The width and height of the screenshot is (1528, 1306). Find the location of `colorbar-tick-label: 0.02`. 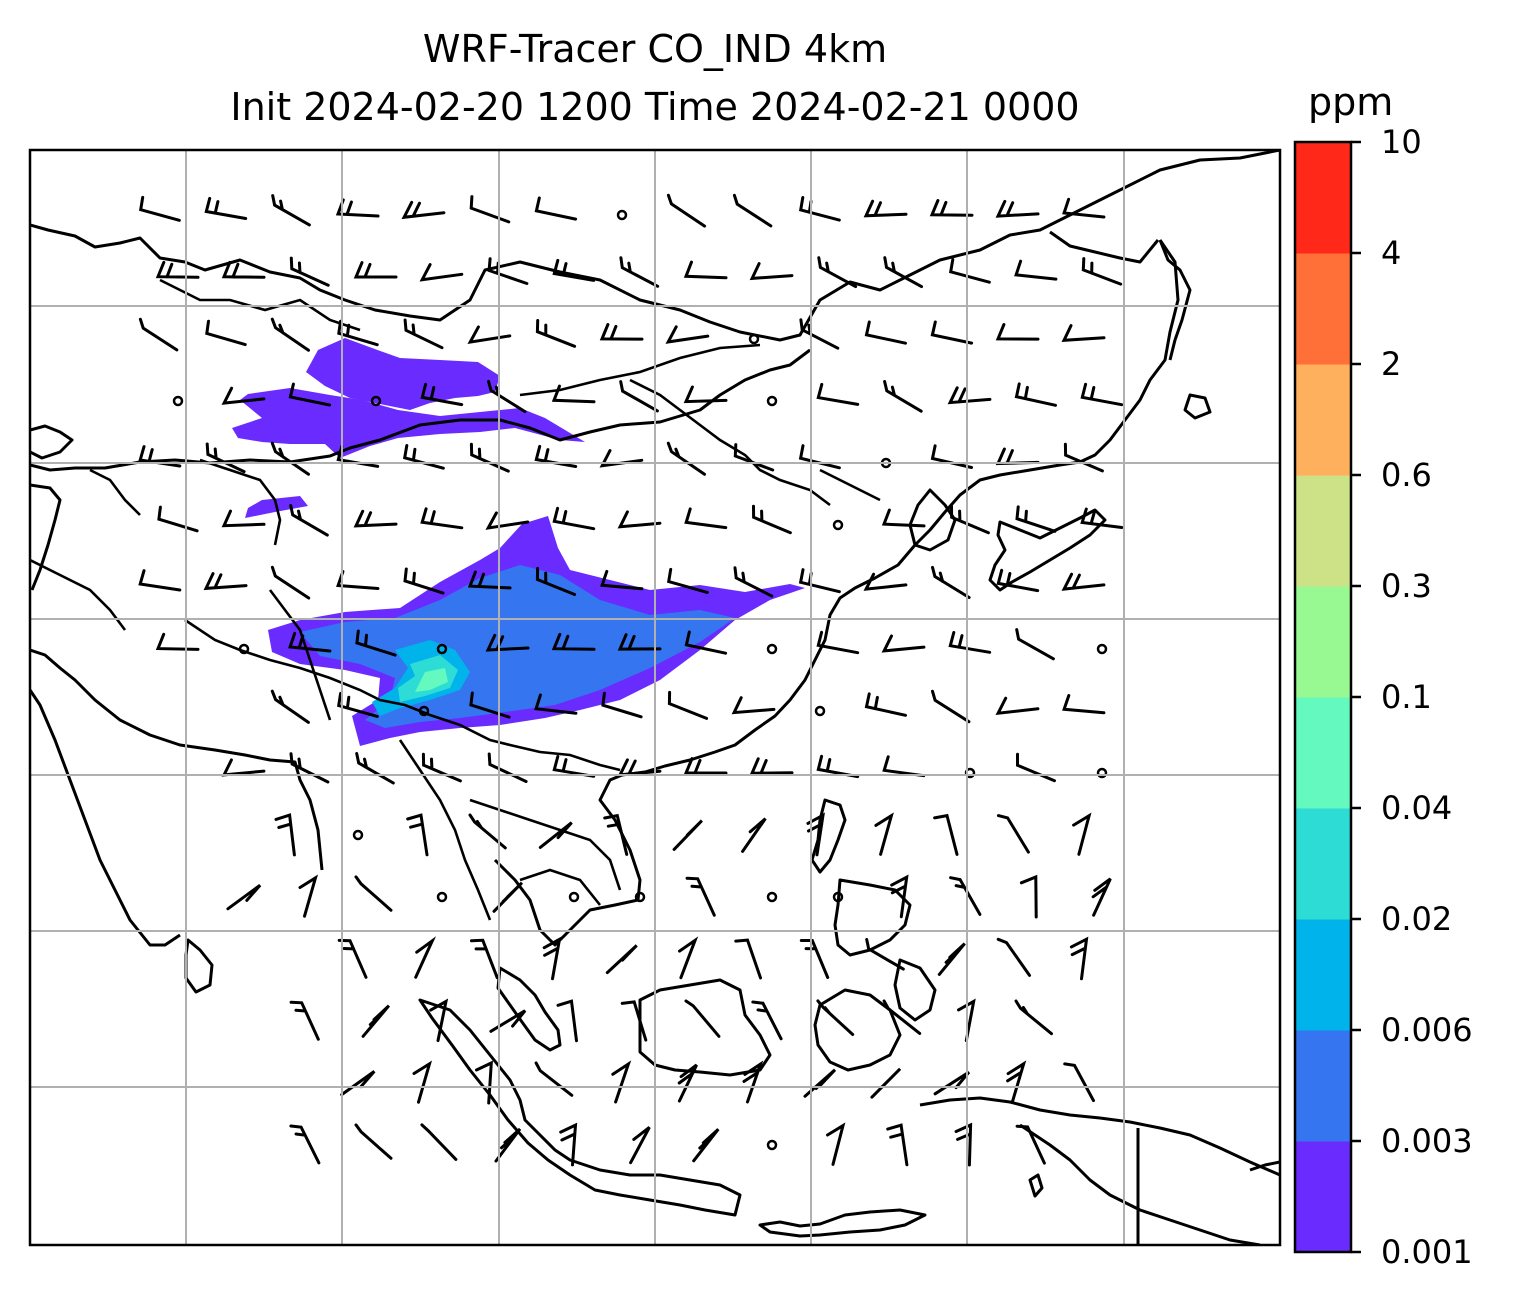

colorbar-tick-label: 0.02 is located at coordinates (1417, 919).